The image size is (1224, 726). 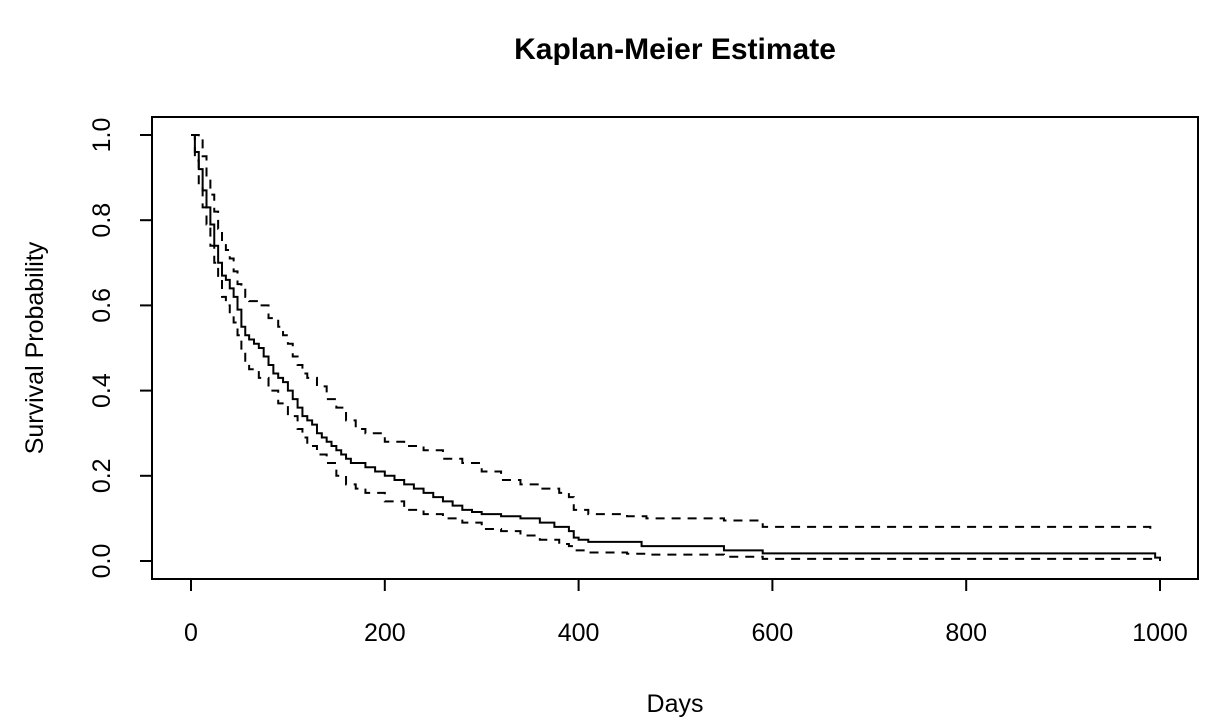 What do you see at coordinates (1160, 633) in the screenshot?
I see `x-tick-label: 1000` at bounding box center [1160, 633].